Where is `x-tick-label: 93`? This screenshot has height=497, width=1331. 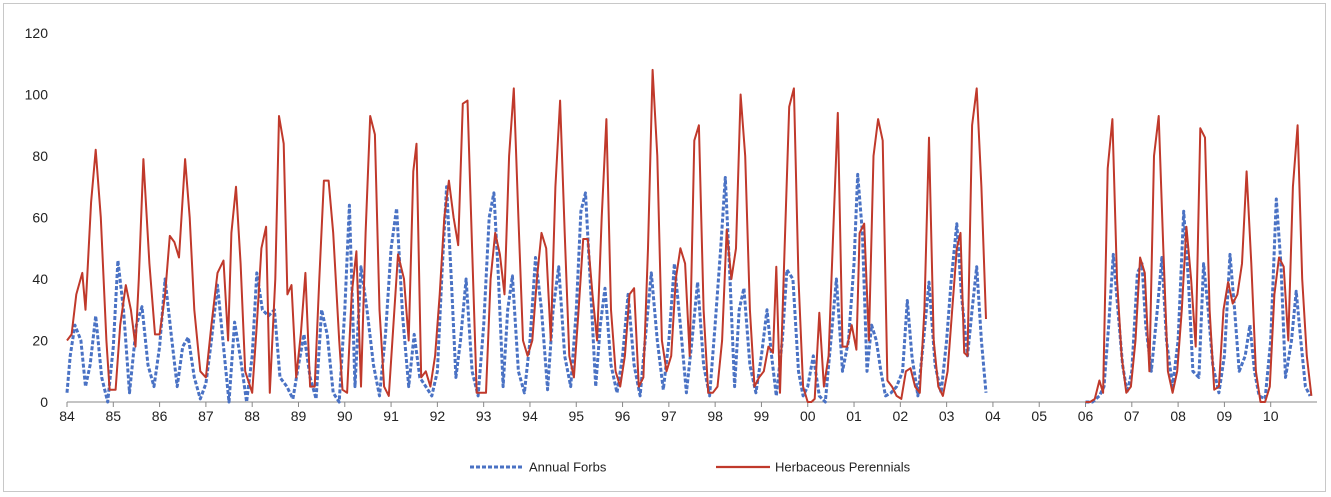 x-tick-label: 93 is located at coordinates (484, 416).